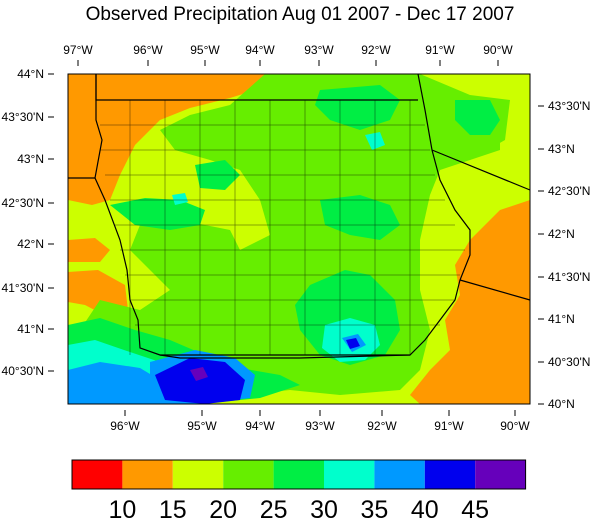  What do you see at coordinates (223, 508) in the screenshot?
I see `colorbar-label: 20` at bounding box center [223, 508].